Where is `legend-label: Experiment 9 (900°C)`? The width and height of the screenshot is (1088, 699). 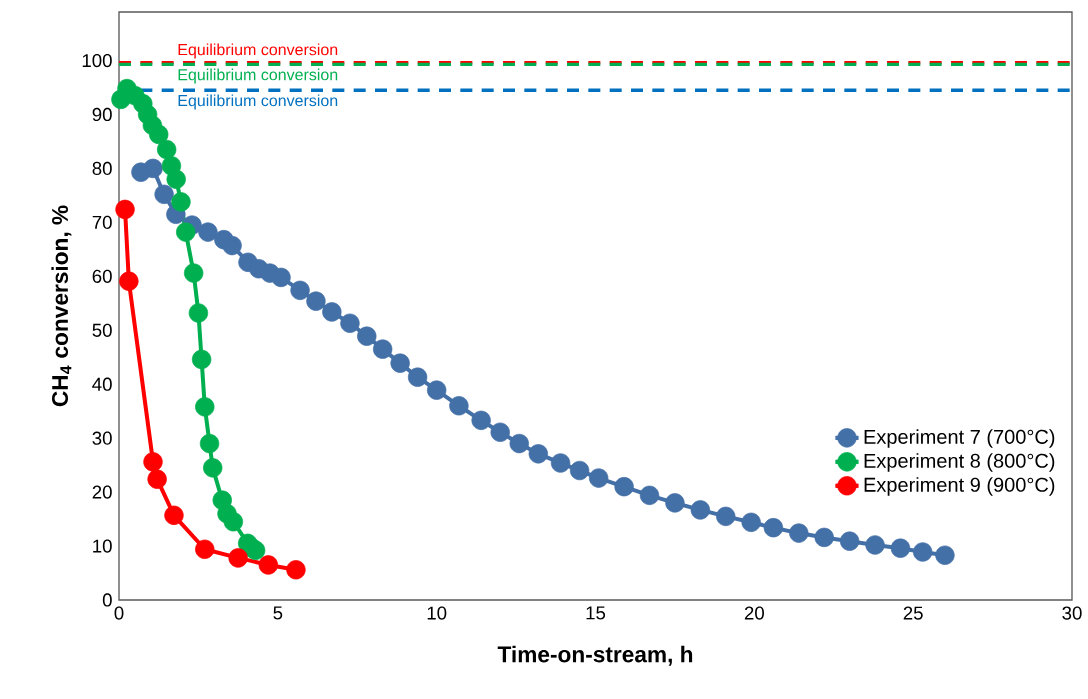 legend-label: Experiment 9 (900°C) is located at coordinates (959, 486).